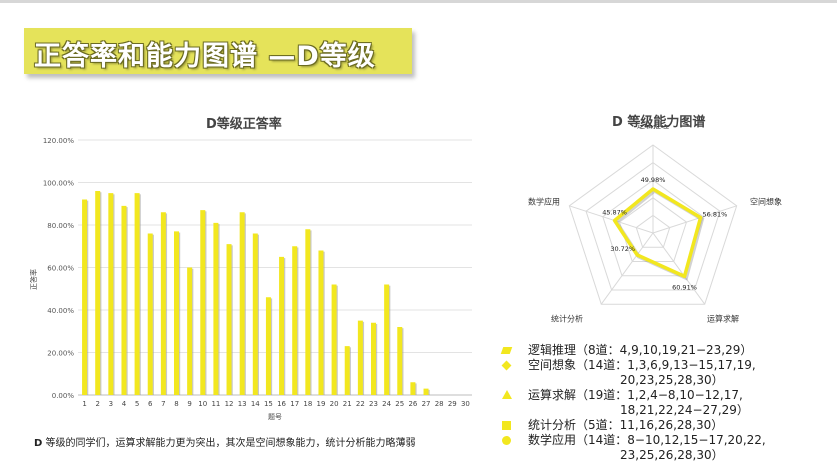 The width and height of the screenshot is (837, 474). What do you see at coordinates (347, 404) in the screenshot?
I see `x-tick-label: 21` at bounding box center [347, 404].